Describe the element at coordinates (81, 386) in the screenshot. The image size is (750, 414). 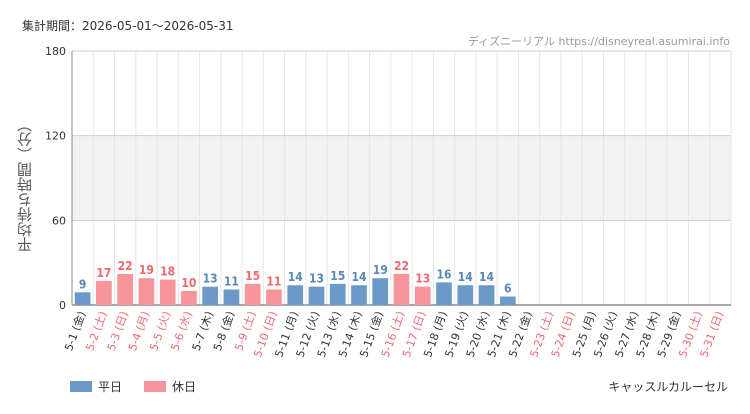
I see `legend-swatch-weekday` at that location.